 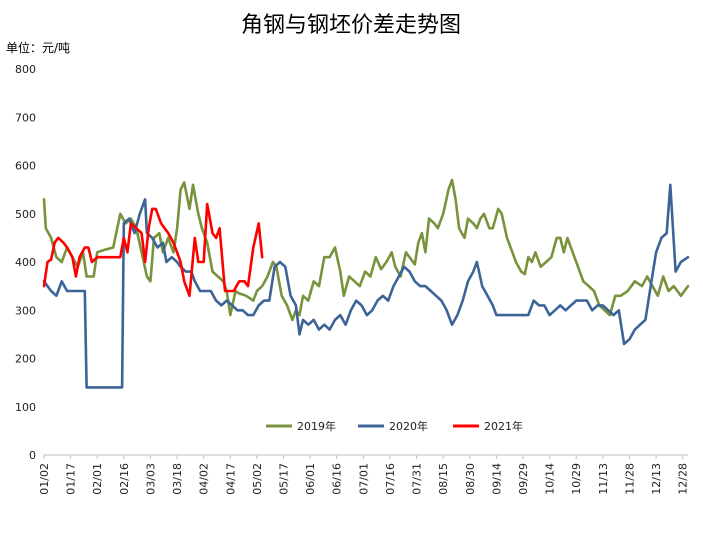 What do you see at coordinates (316, 426) in the screenshot?
I see `legend-label: 2019年` at bounding box center [316, 426].